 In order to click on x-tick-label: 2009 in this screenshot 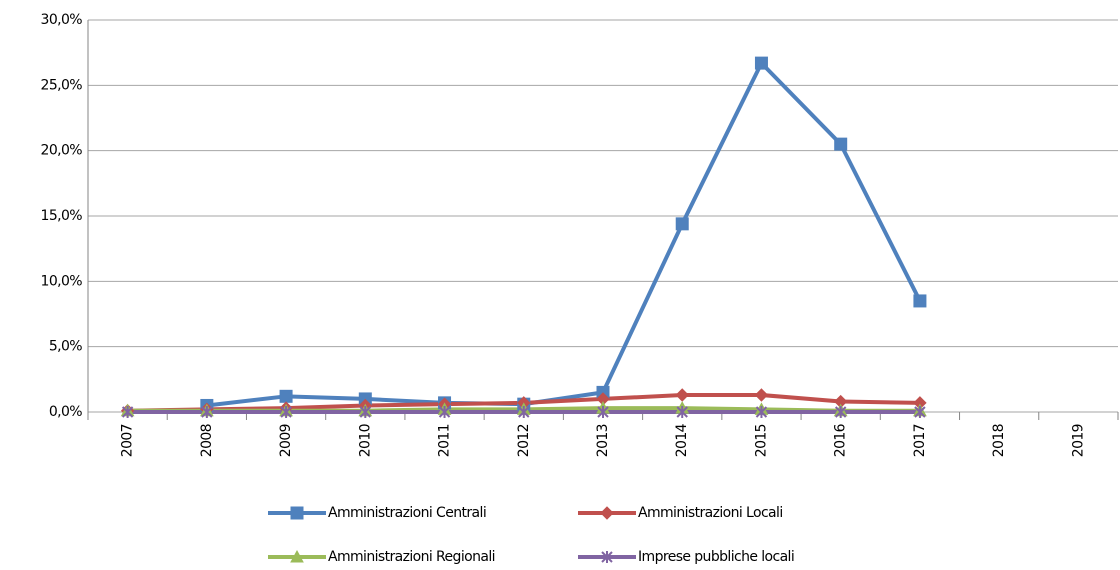, I will do `click(286, 440)`.